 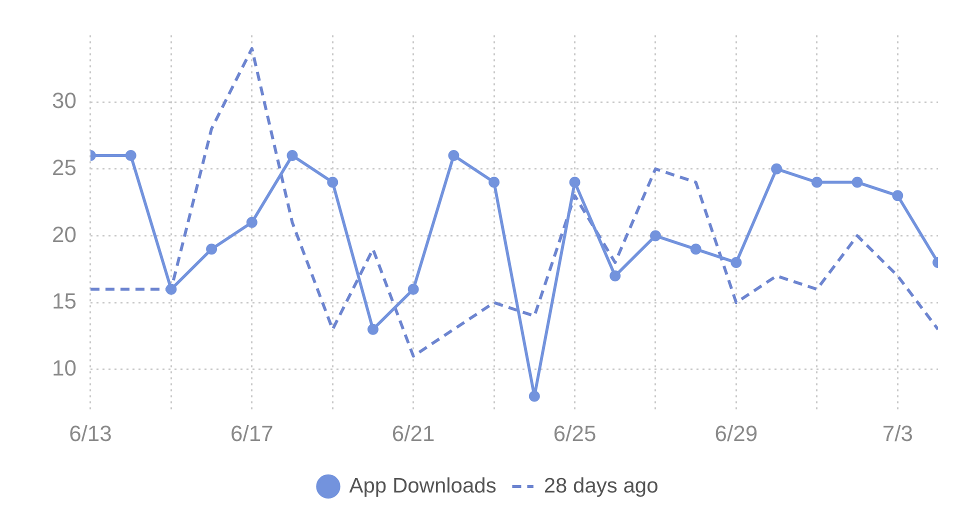 What do you see at coordinates (252, 433) in the screenshot?
I see `x-tick-label: 6/17` at bounding box center [252, 433].